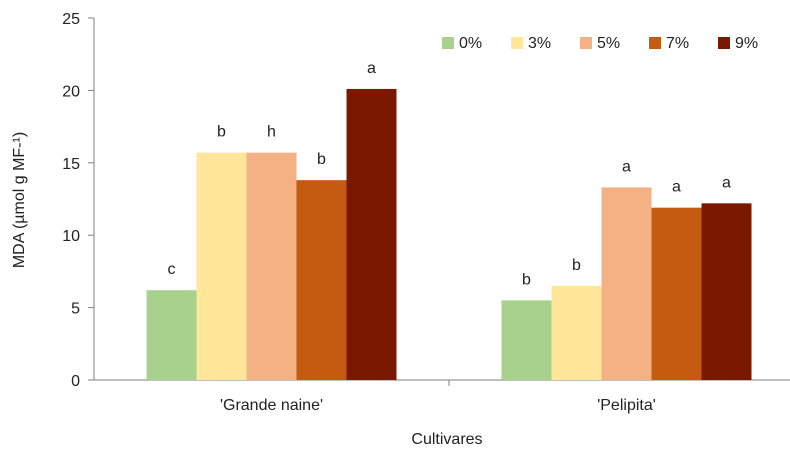  I want to click on y-tick-label: 0, so click(75, 381).